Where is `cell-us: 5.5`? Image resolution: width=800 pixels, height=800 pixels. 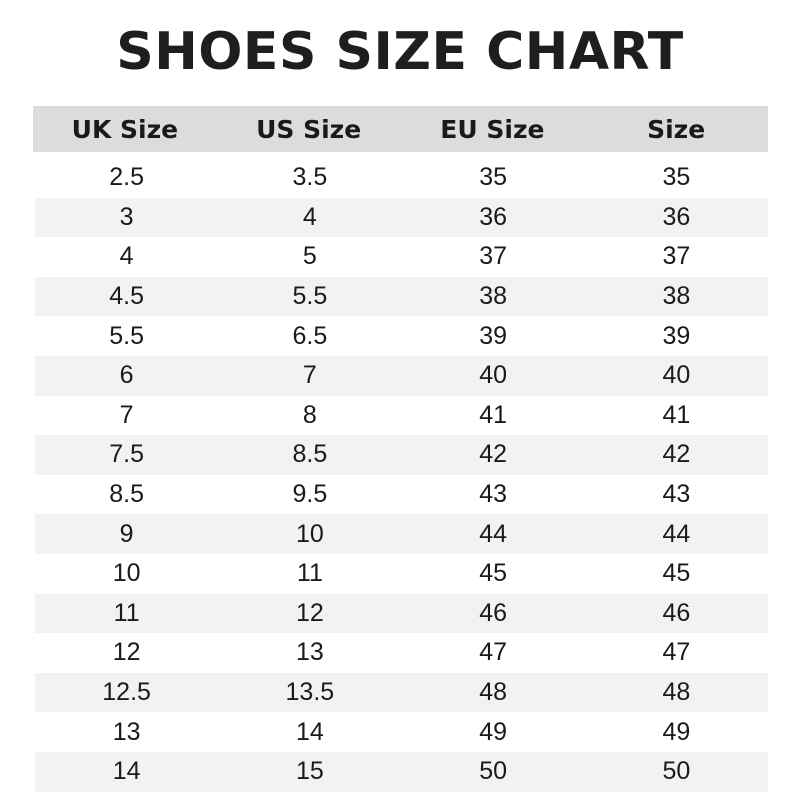
cell-us: 5.5 is located at coordinates (310, 296).